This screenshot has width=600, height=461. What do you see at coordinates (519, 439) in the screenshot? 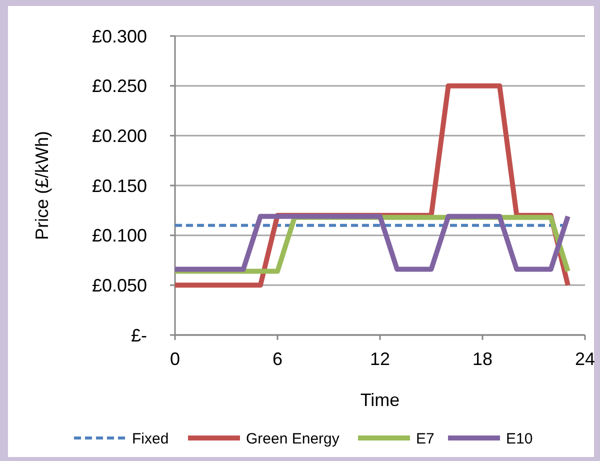
I see `legend-label: E10` at bounding box center [519, 439].